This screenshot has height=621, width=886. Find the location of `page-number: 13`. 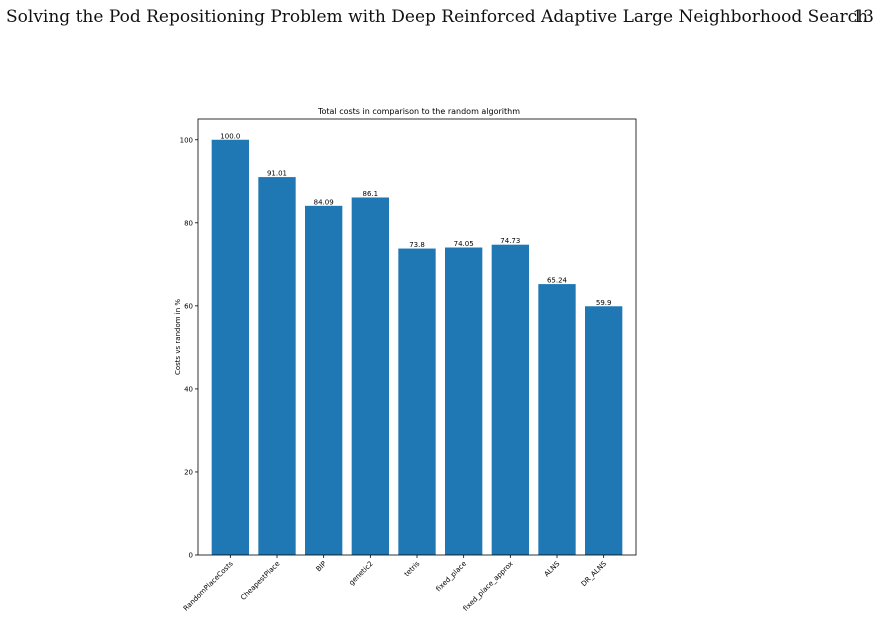

page-number: 13 is located at coordinates (863, 17).